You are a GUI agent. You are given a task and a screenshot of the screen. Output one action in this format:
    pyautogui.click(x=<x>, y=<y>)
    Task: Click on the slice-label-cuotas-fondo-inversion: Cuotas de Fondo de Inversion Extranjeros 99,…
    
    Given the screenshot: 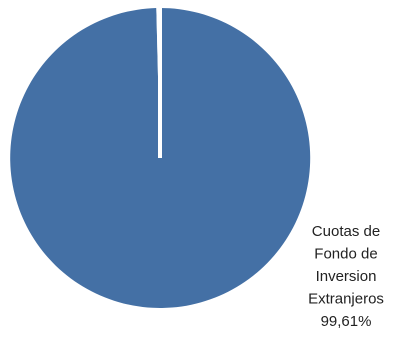 What is the action you would take?
    pyautogui.click(x=346, y=276)
    